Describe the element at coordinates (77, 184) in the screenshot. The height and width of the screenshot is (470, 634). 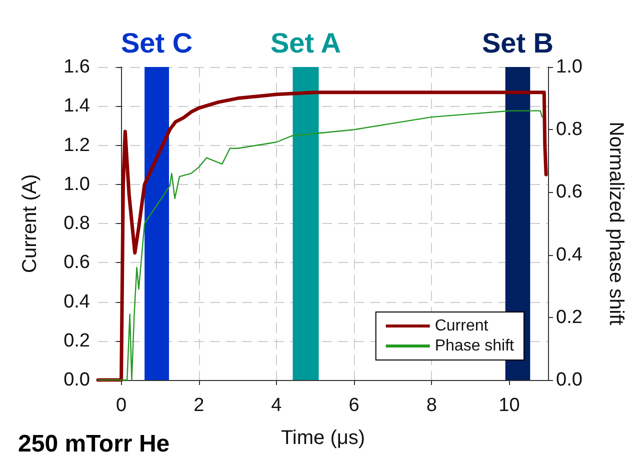
I see `y-tick-label: 1.0` at that location.